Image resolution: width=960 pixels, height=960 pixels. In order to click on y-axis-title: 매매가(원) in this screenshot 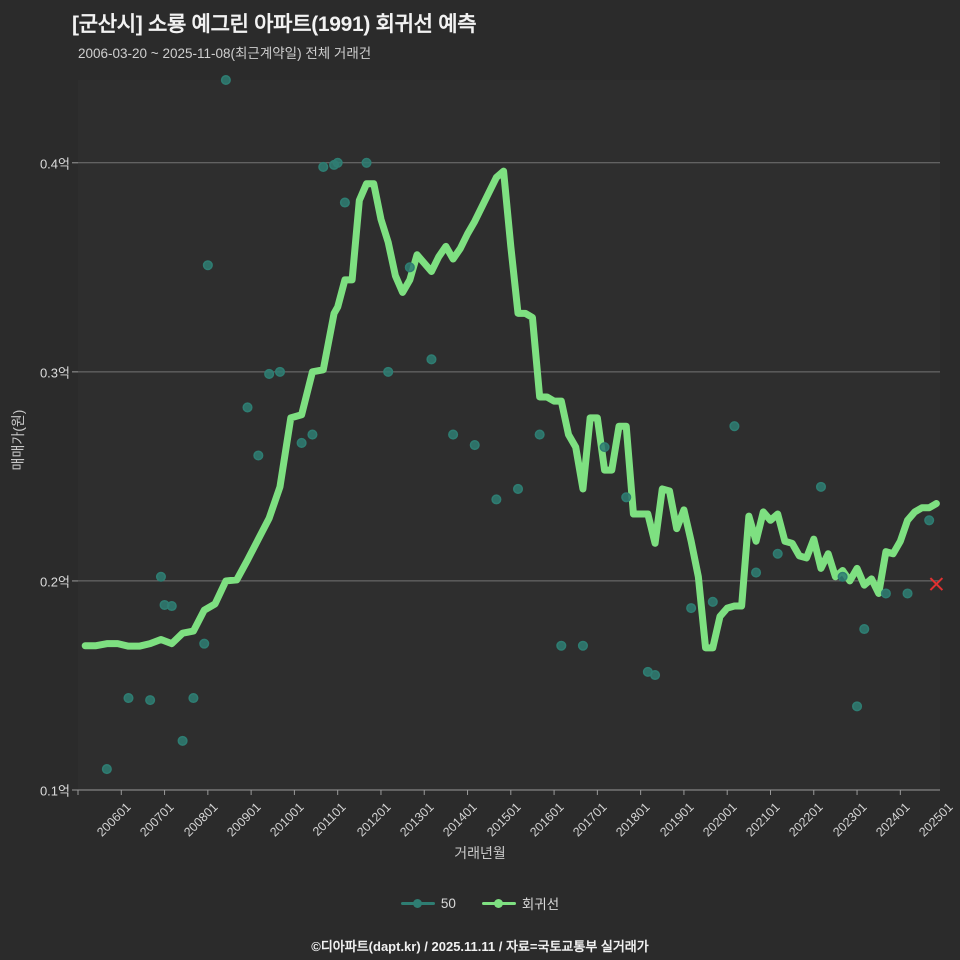, I will do `click(18, 440)`.